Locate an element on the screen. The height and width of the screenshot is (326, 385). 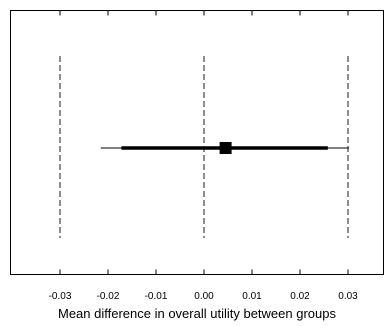
x-tick-label-4: 0.01 is located at coordinates (252, 296).